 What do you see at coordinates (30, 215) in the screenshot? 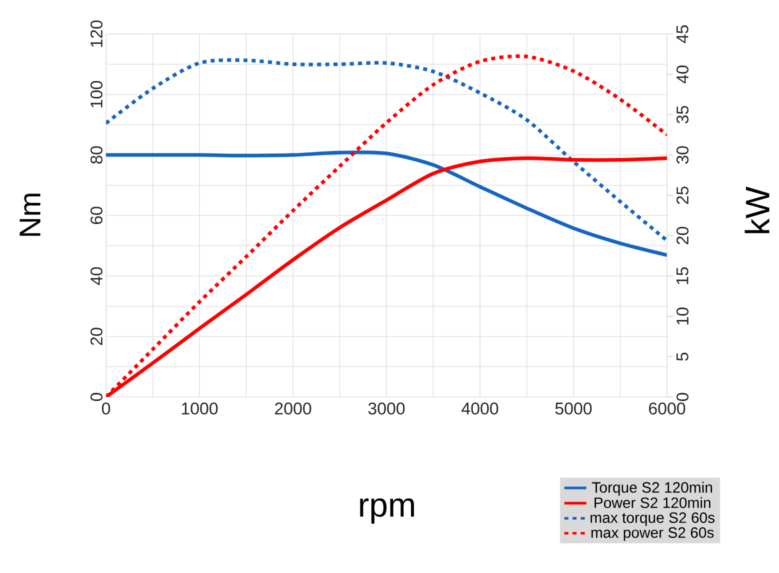
I see `y-axis-title: Nm` at bounding box center [30, 215].